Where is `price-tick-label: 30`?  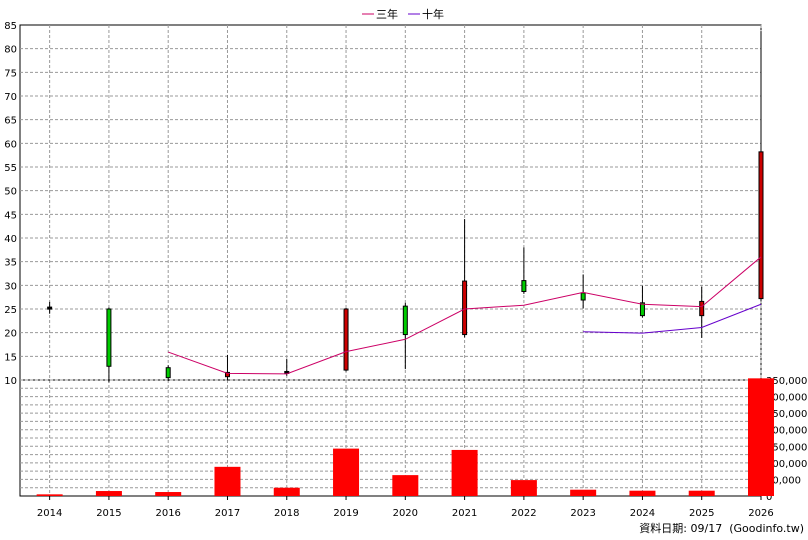
price-tick-label: 30 is located at coordinates (10, 286).